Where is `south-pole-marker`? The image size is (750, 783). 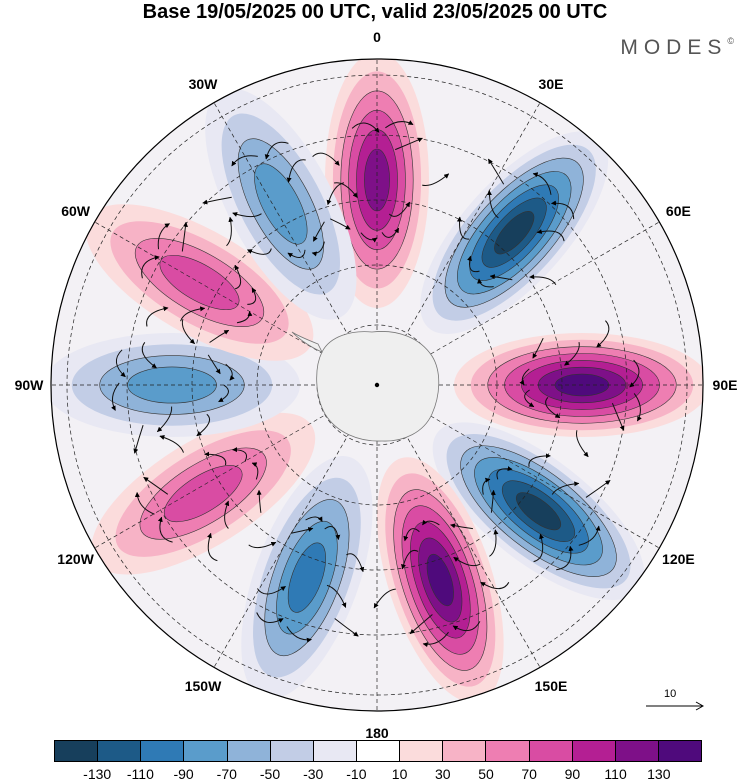 south-pole-marker is located at coordinates (377, 385).